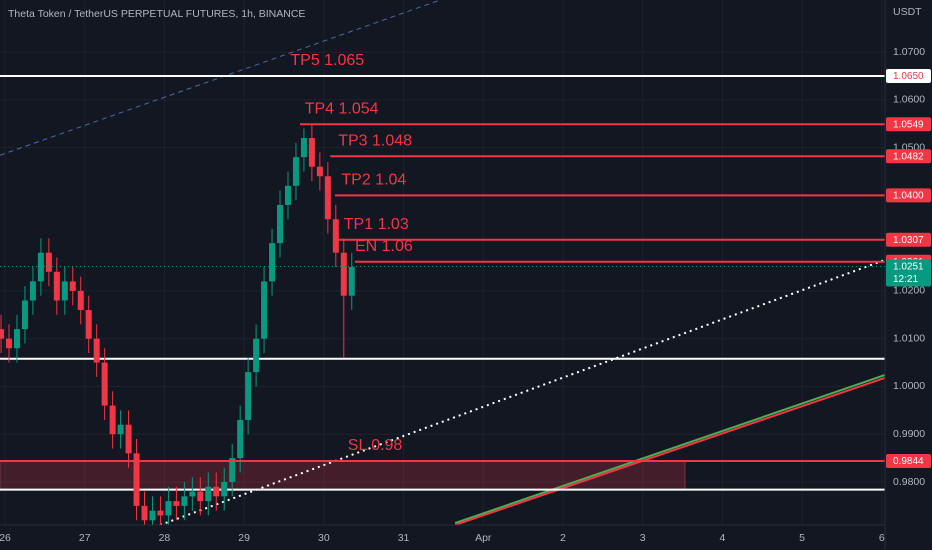 The image size is (932, 550). I want to click on last-price-box, so click(908, 273).